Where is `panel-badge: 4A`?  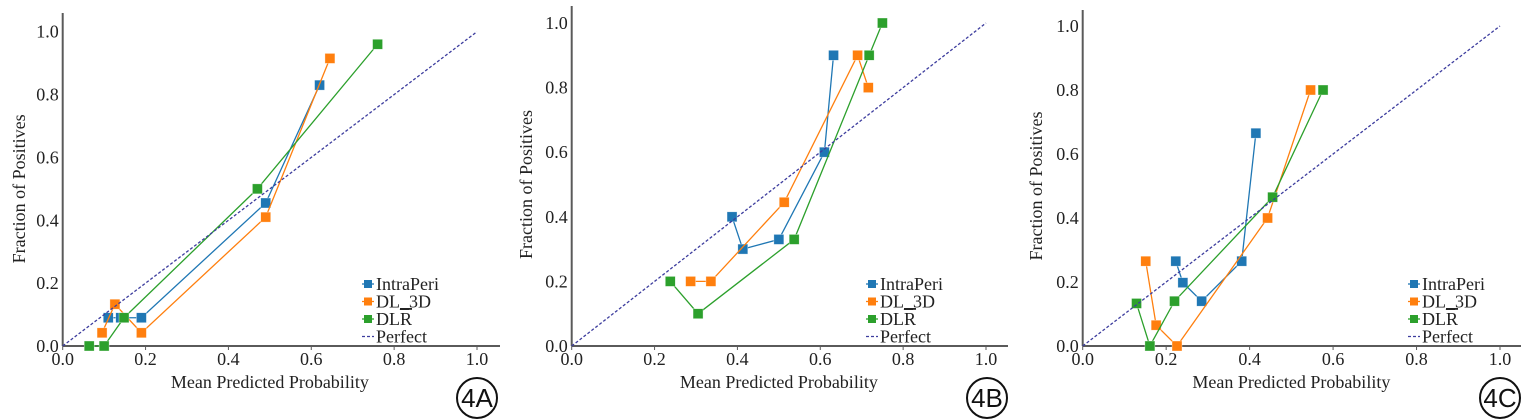 panel-badge: 4A is located at coordinates (477, 398).